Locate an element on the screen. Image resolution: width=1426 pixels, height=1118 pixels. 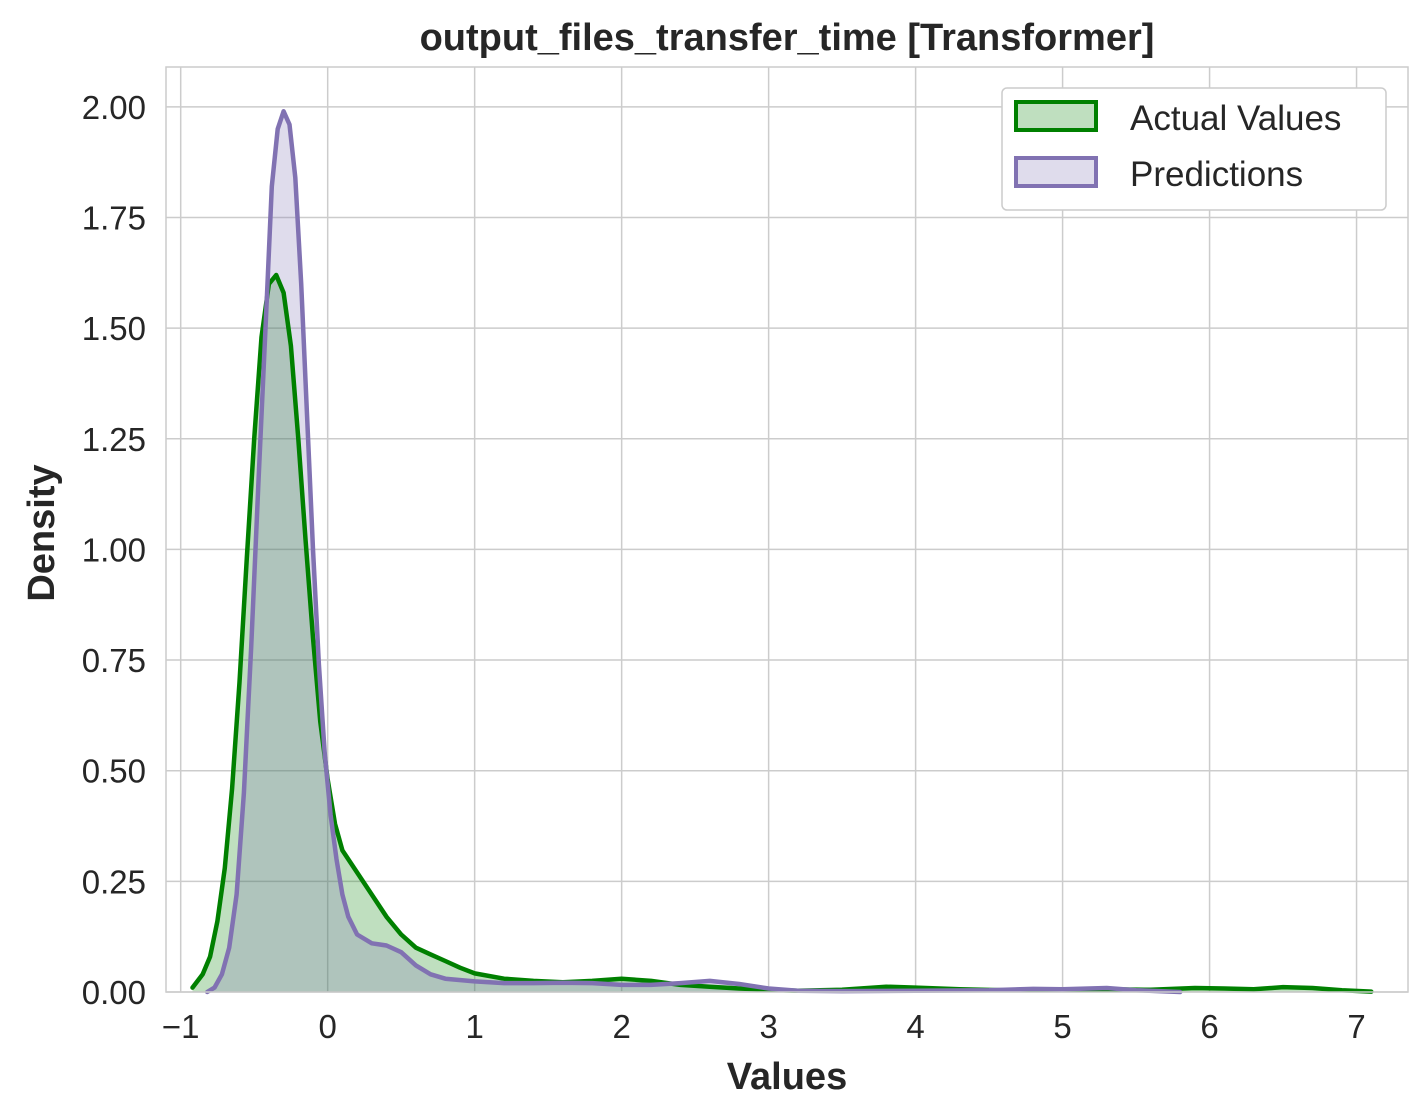
x-tick-label: 4 is located at coordinates (915, 1026).